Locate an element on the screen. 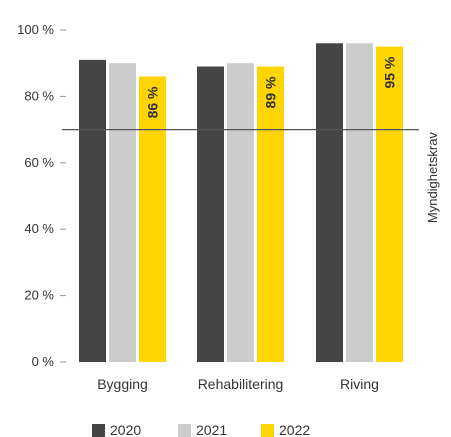 This screenshot has width=451, height=437. y-tick-label: 40 % is located at coordinates (39, 228).